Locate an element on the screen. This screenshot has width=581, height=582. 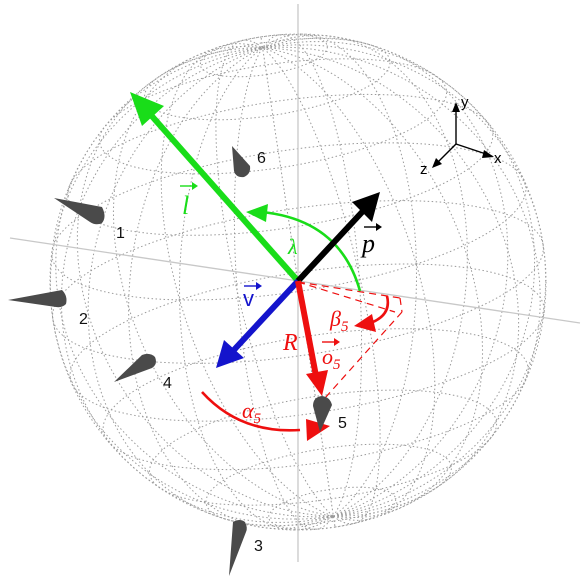
microphone-3-label: 3 is located at coordinates (258, 546).